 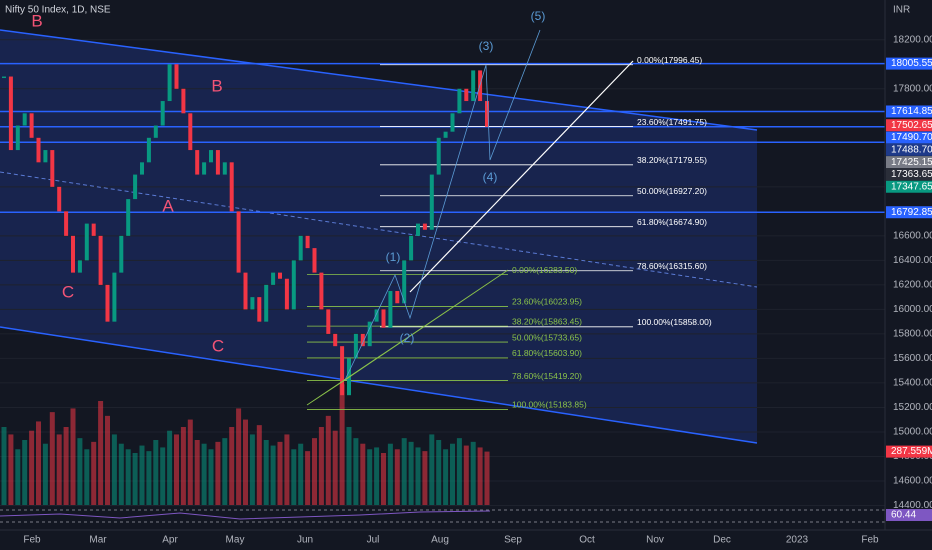 What do you see at coordinates (911, 186) in the screenshot?
I see `price-label: 17347.65` at bounding box center [911, 186].